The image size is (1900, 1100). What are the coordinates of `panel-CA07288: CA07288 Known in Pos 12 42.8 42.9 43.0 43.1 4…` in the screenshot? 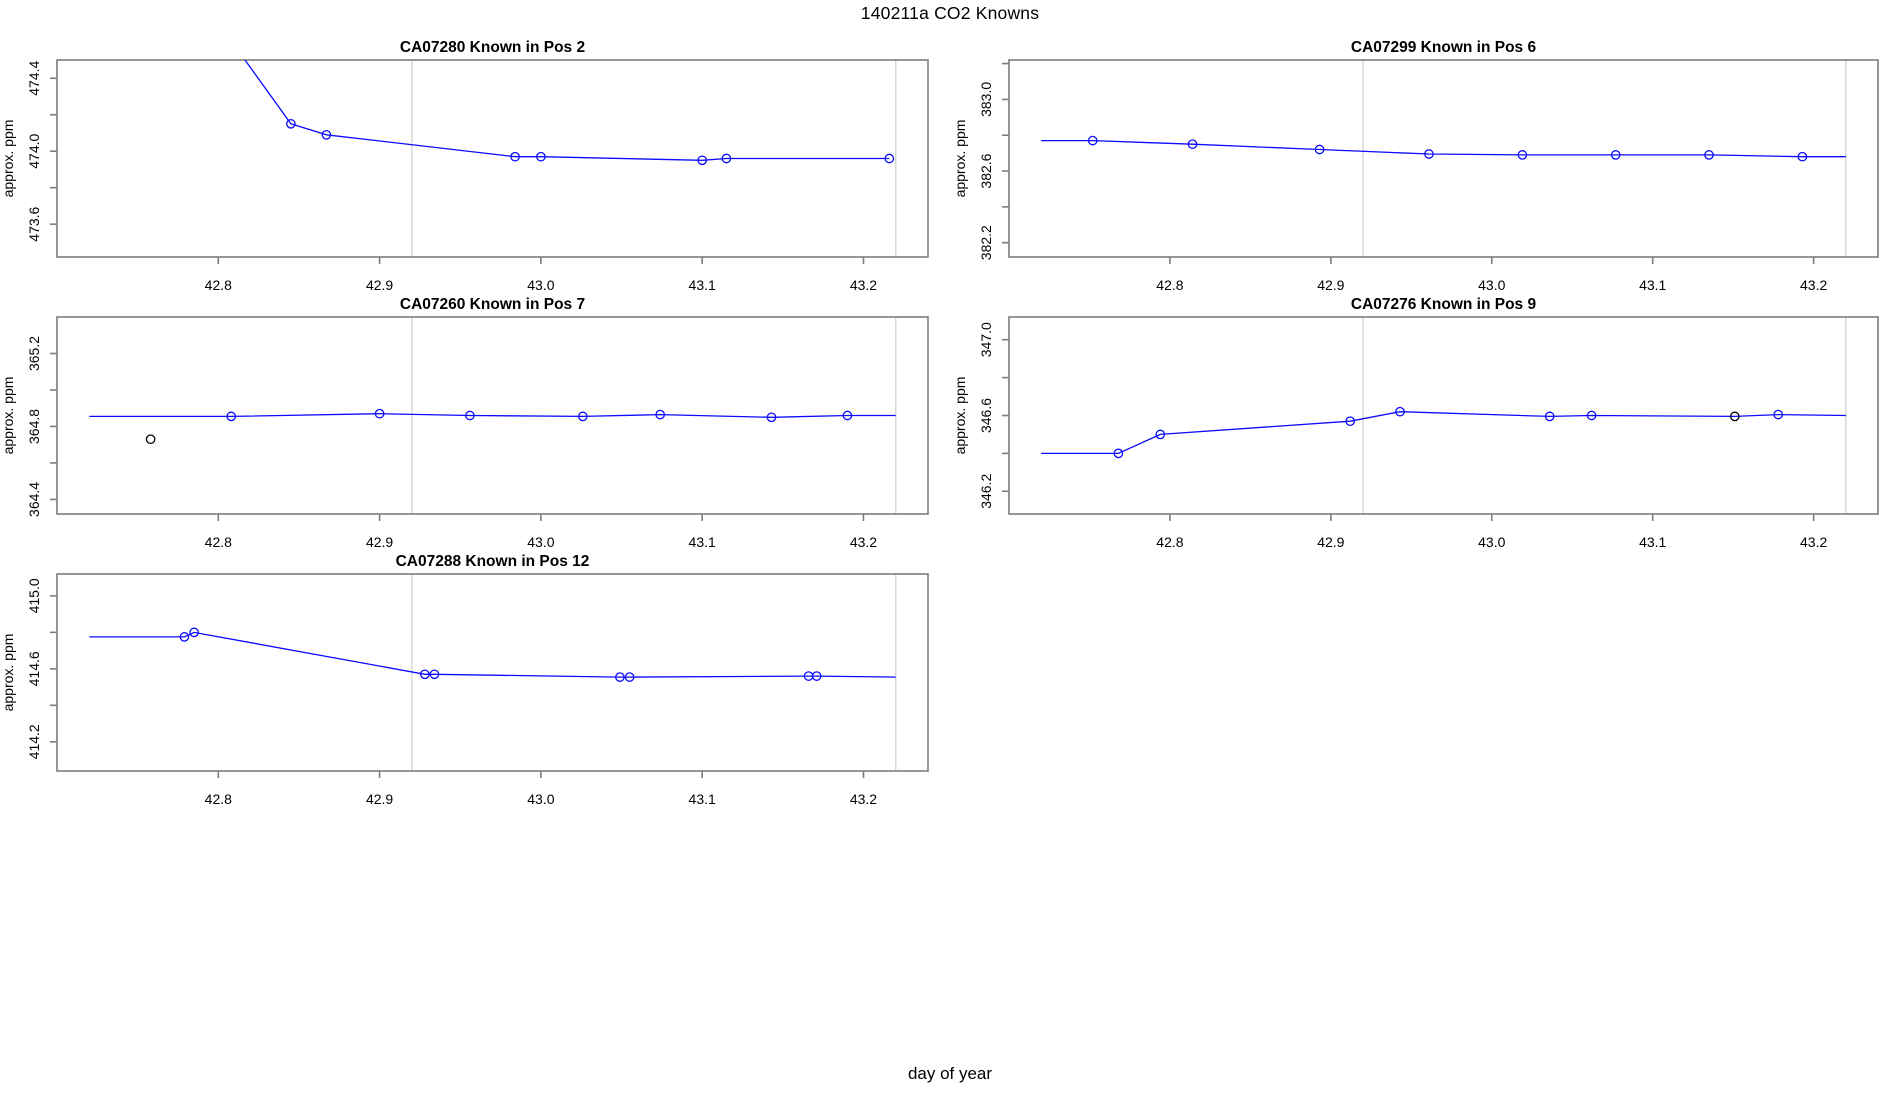 It's located at (464, 680).